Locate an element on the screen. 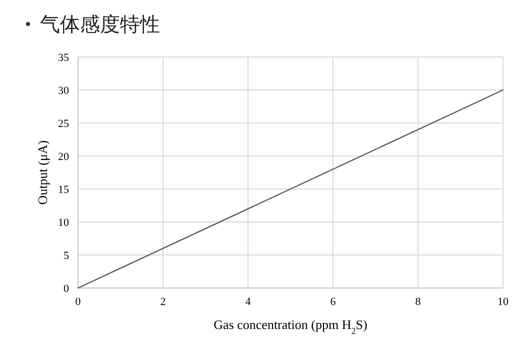 This screenshot has width=527, height=348. y-tick-label: 25 is located at coordinates (64, 124).